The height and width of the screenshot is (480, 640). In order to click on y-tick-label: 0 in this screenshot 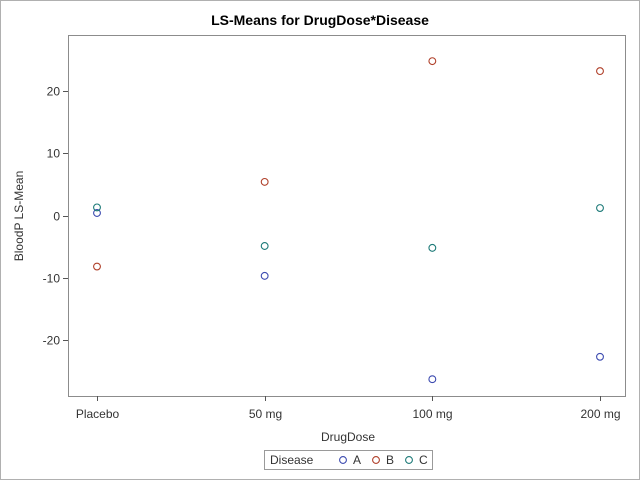, I will do `click(56, 217)`.